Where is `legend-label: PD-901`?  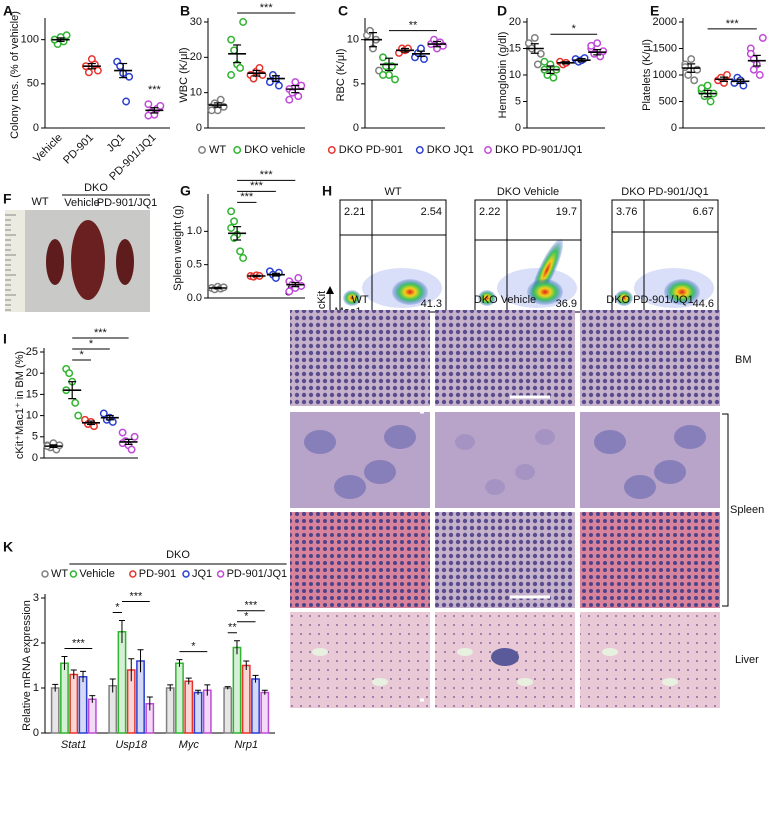
legend-label: PD-901 is located at coordinates (157, 574).